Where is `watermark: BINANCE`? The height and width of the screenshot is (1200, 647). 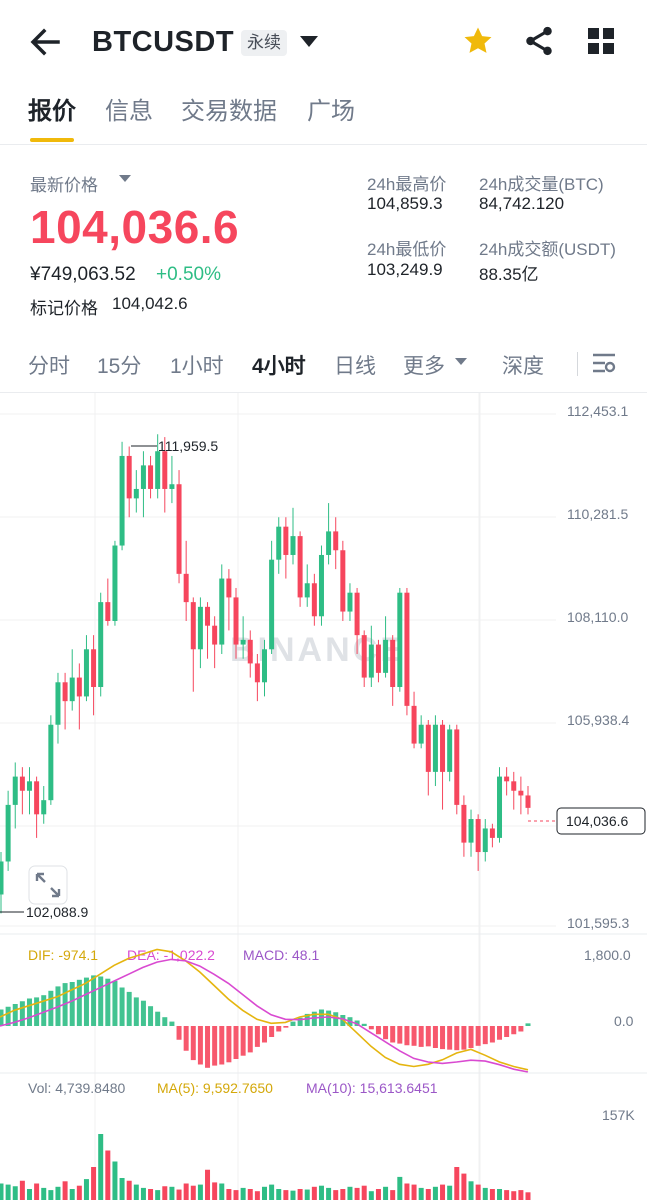
watermark: BINANCE is located at coordinates (318, 650).